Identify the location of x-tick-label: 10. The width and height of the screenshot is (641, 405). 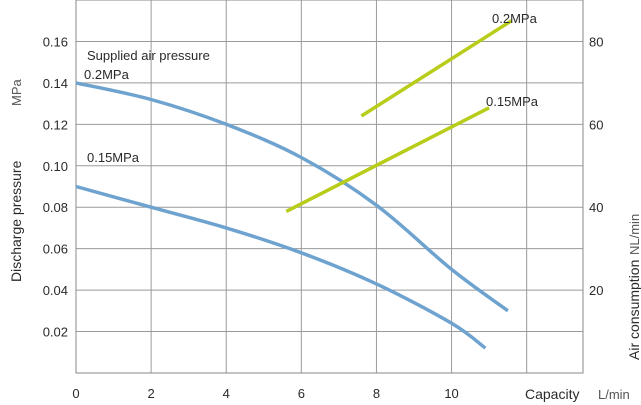
(451, 393).